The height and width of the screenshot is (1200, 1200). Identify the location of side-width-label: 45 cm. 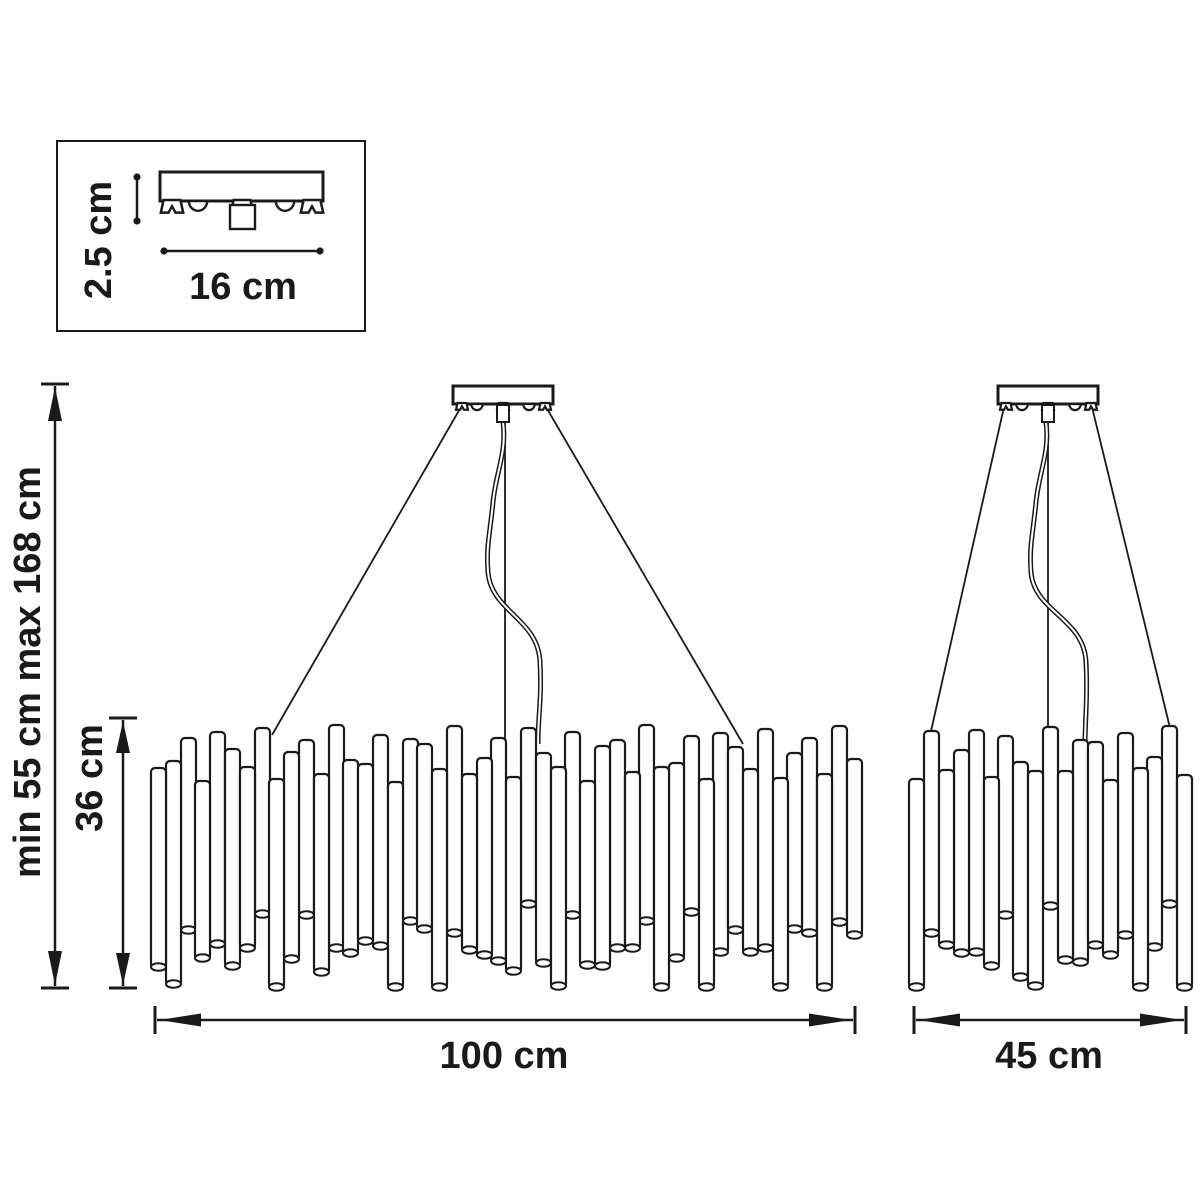
(1049, 1056).